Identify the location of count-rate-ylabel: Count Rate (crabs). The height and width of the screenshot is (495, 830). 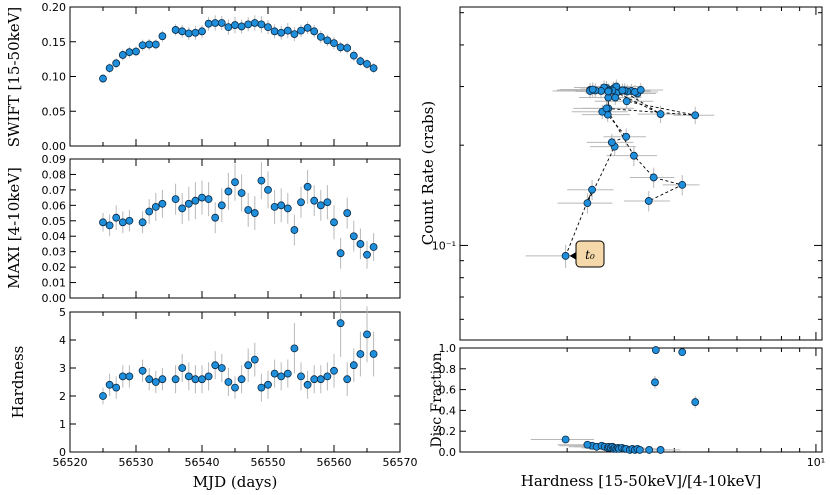
(428, 173).